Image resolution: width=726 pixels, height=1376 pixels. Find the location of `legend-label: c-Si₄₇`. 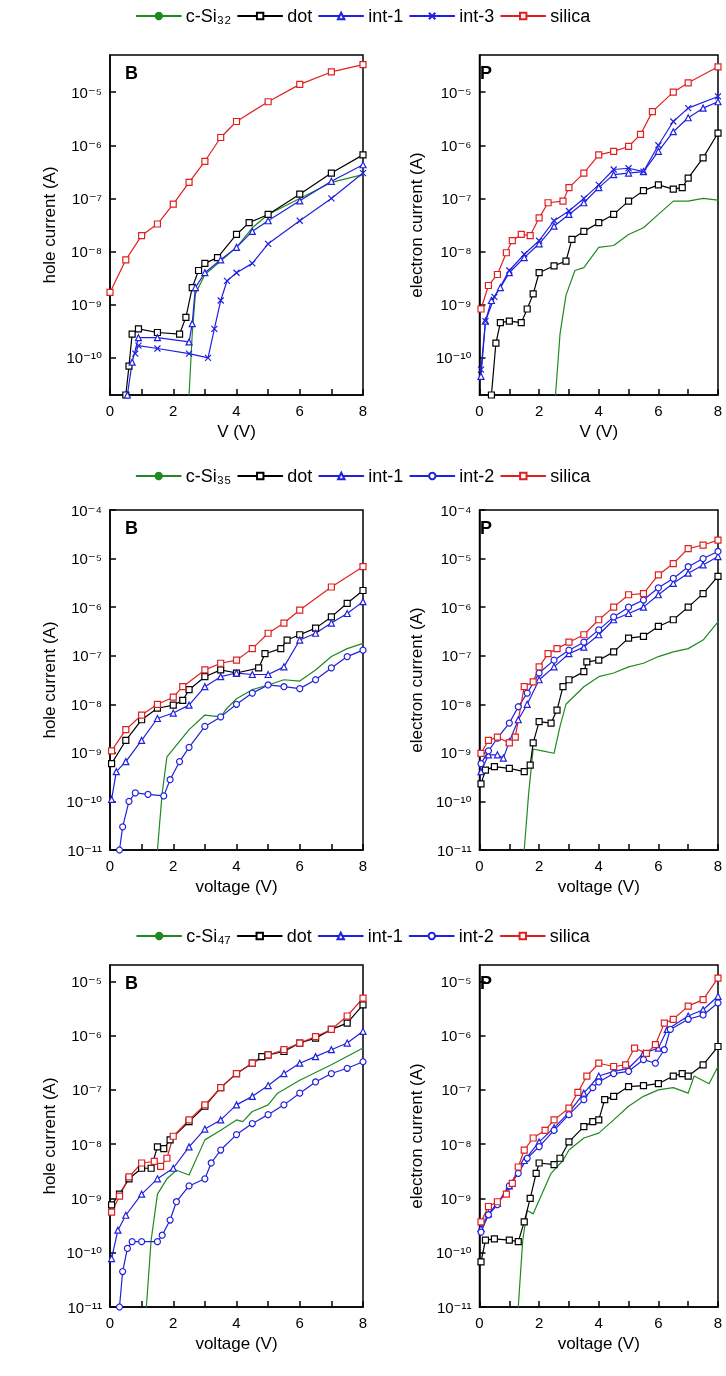

legend-label: c-Si₄₇ is located at coordinates (208, 936).